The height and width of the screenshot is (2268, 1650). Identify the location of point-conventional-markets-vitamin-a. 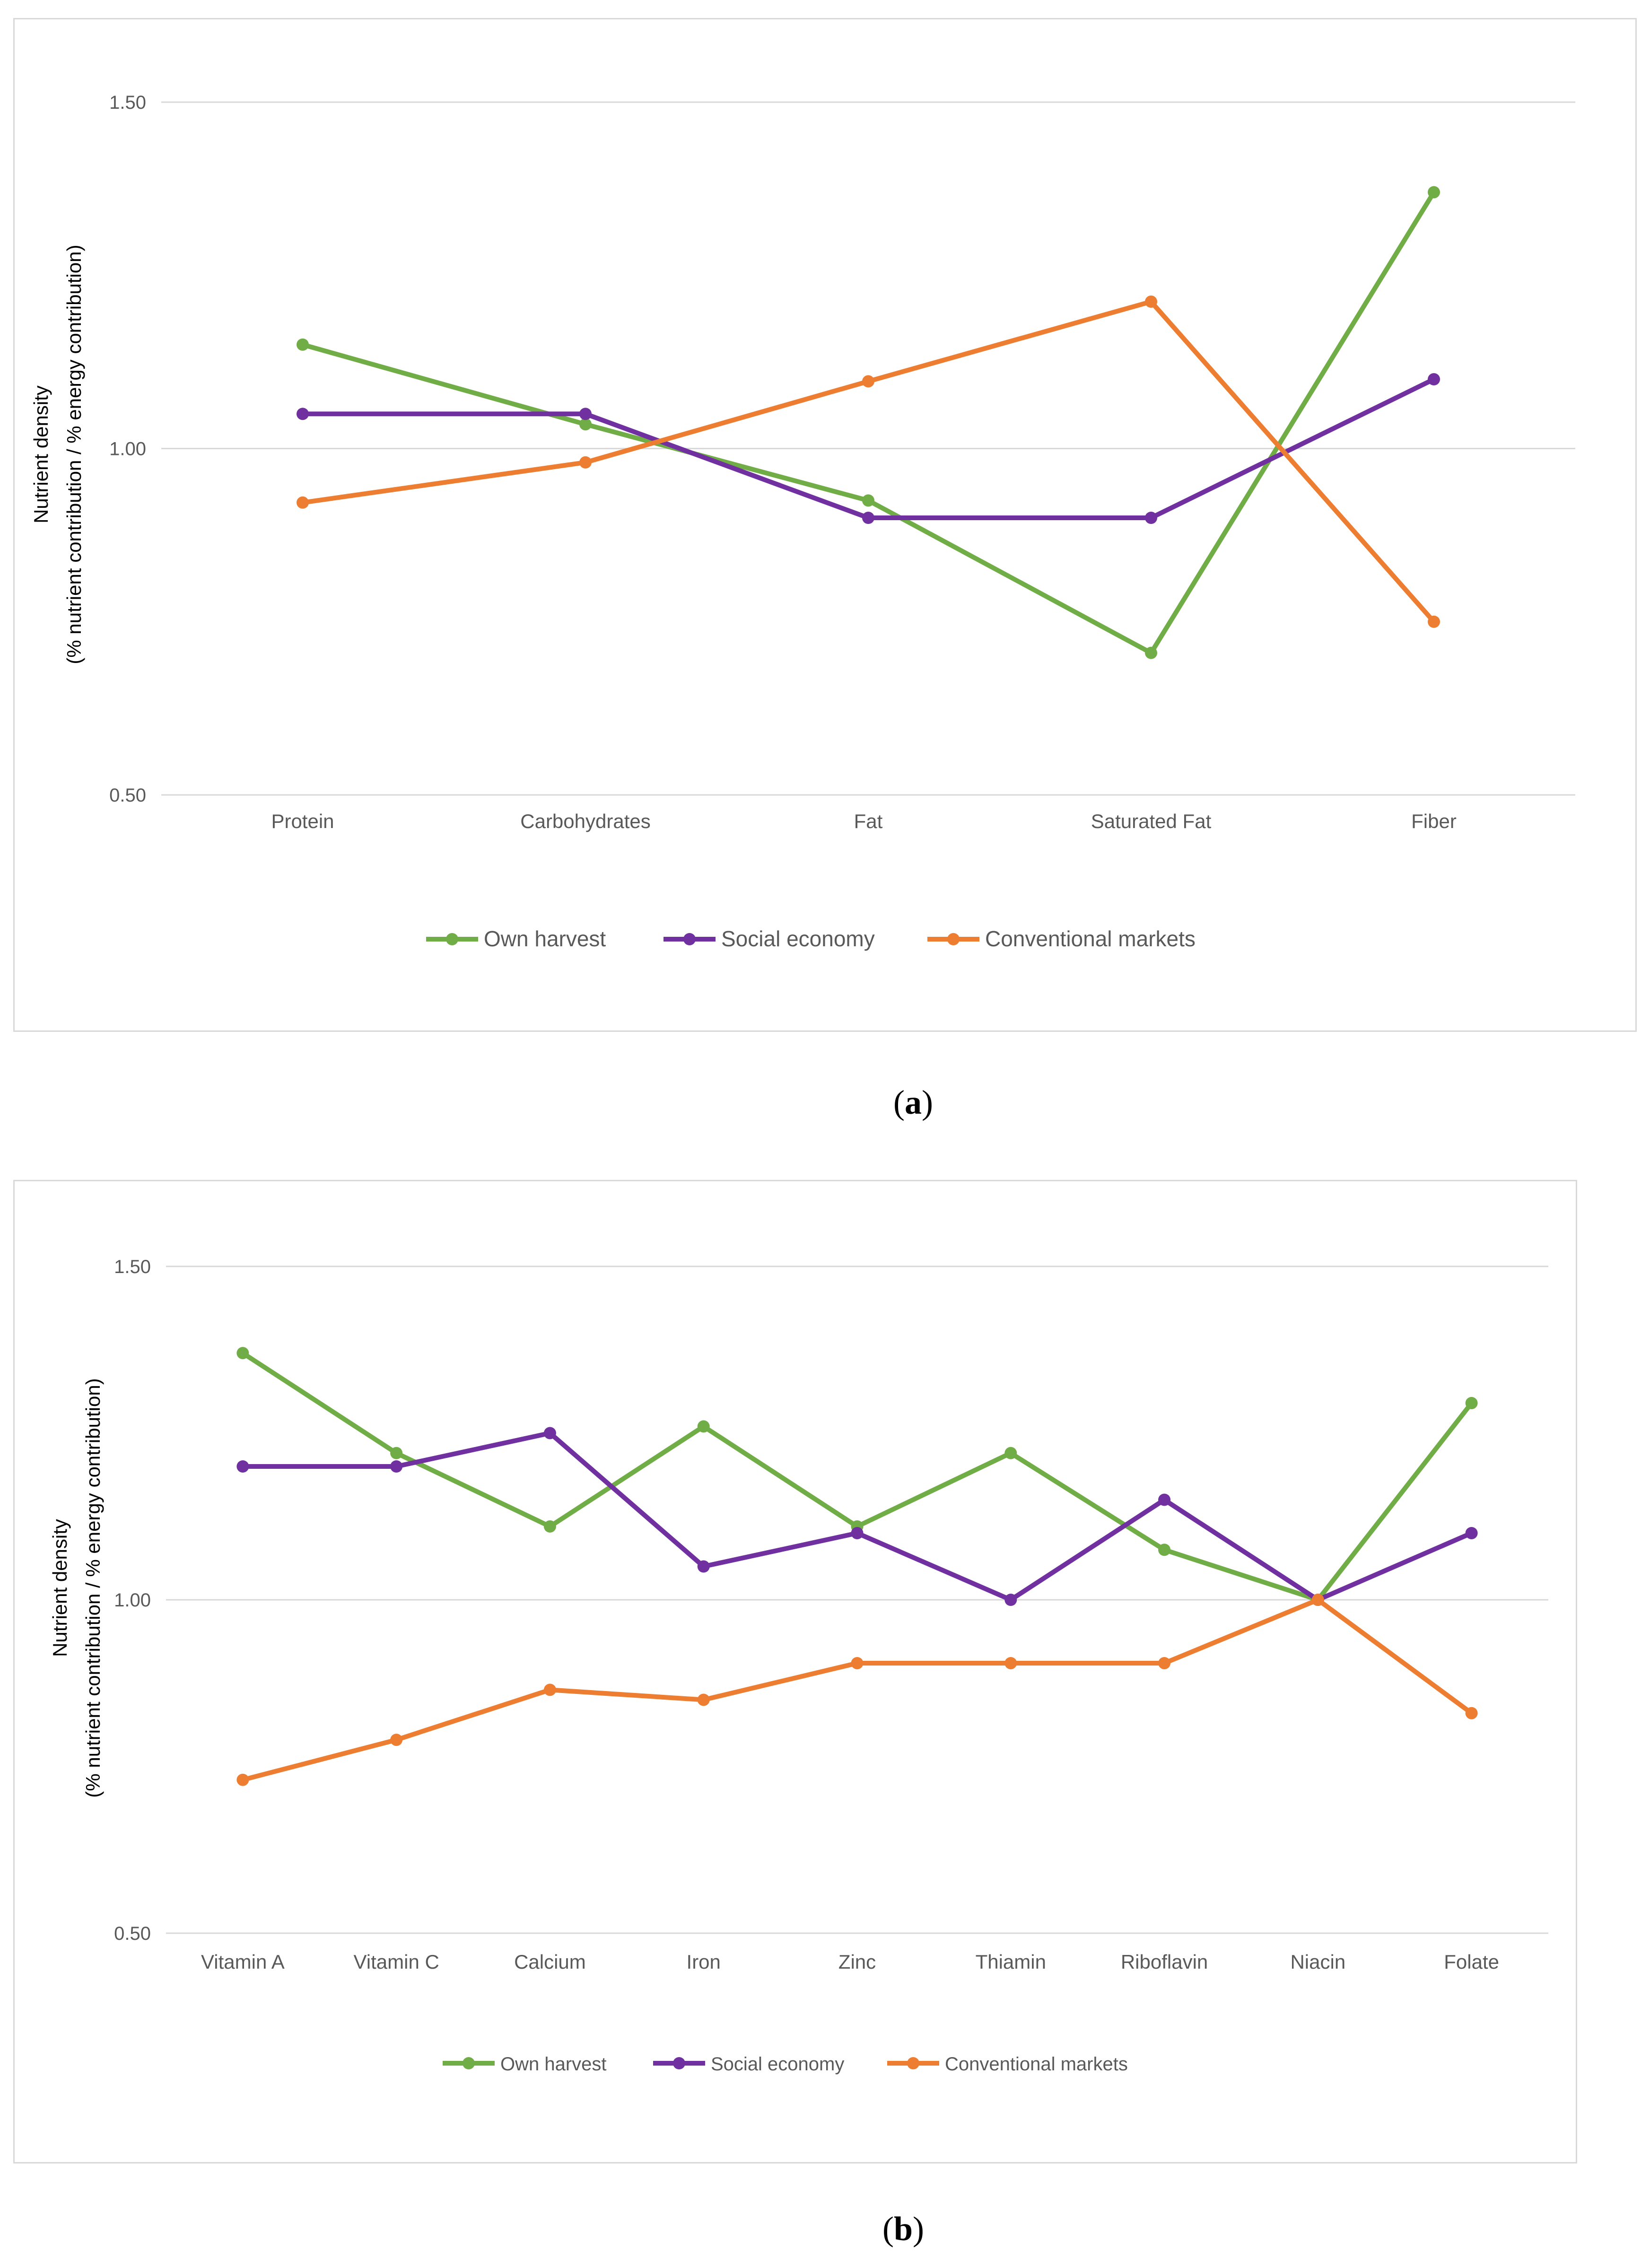
(243, 1779).